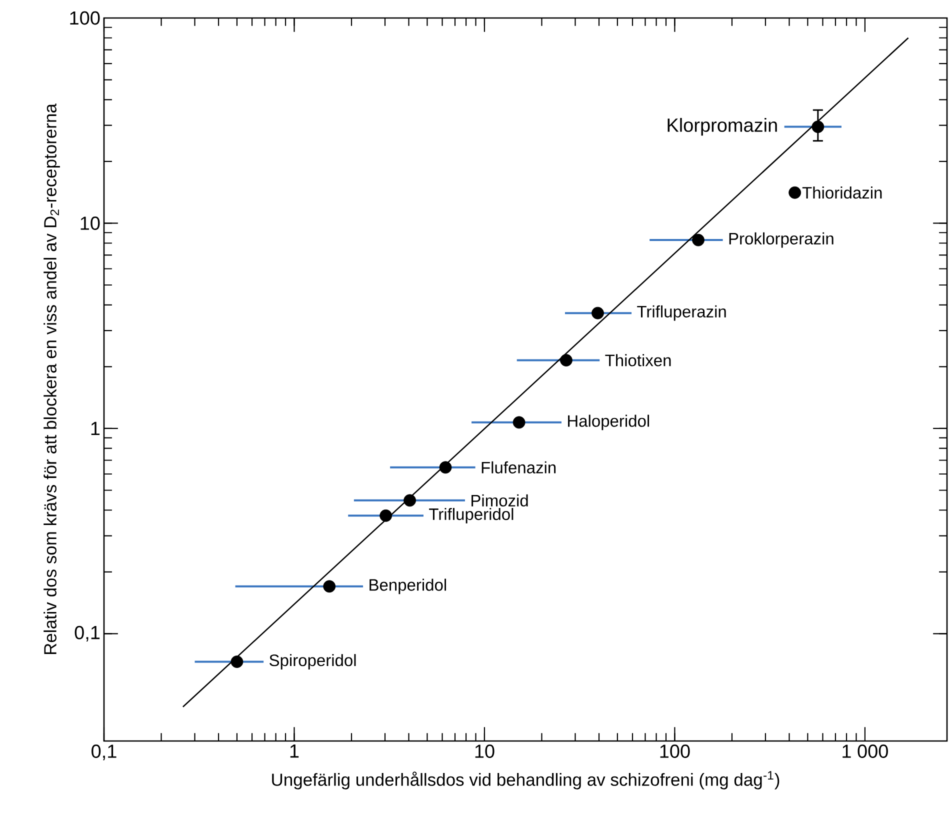 This screenshot has height=822, width=952. What do you see at coordinates (638, 360) in the screenshot?
I see `annotation: Thiotixen` at bounding box center [638, 360].